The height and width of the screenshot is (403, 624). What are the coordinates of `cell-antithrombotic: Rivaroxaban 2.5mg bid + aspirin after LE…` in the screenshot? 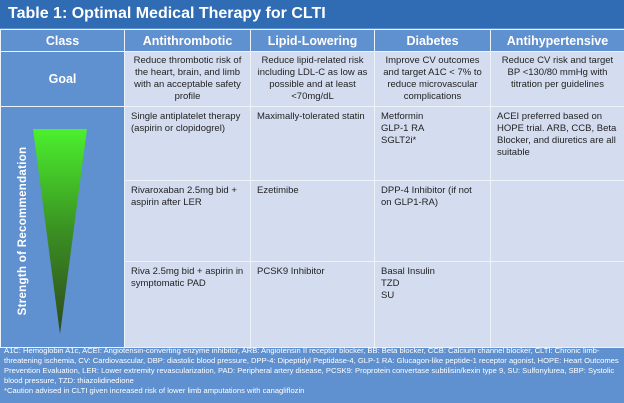 It's located at (187, 221).